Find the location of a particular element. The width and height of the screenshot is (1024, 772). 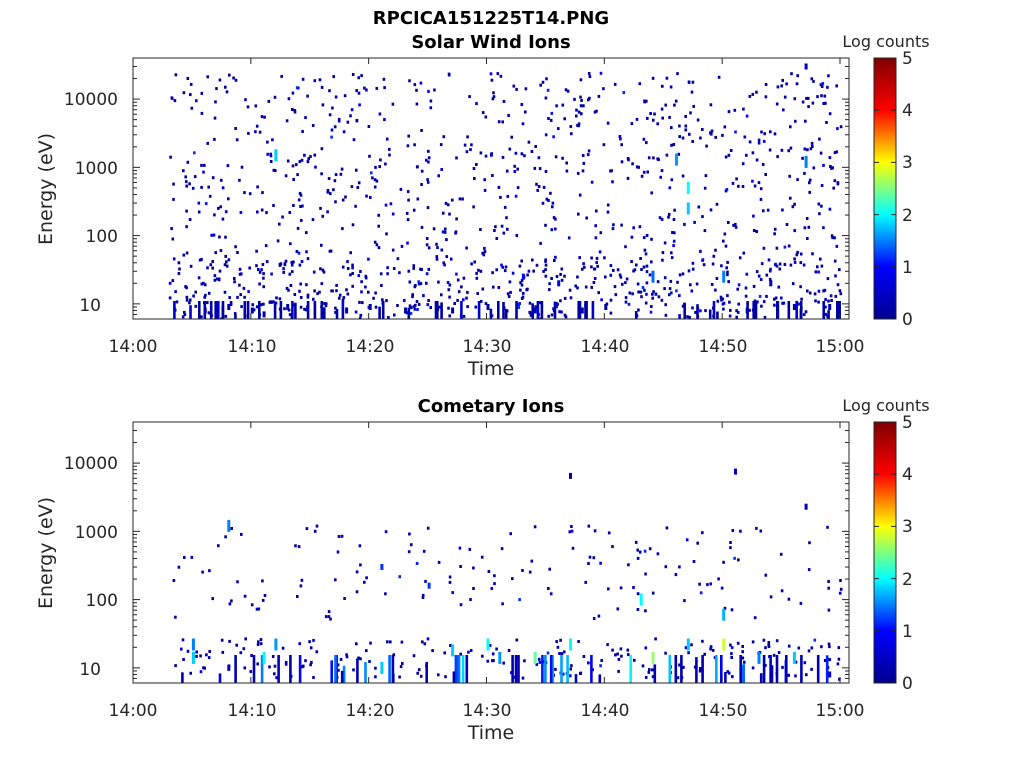

panel2-colorbar-tick-labels: 0 1 2 3 4 5 is located at coordinates (907, 553).